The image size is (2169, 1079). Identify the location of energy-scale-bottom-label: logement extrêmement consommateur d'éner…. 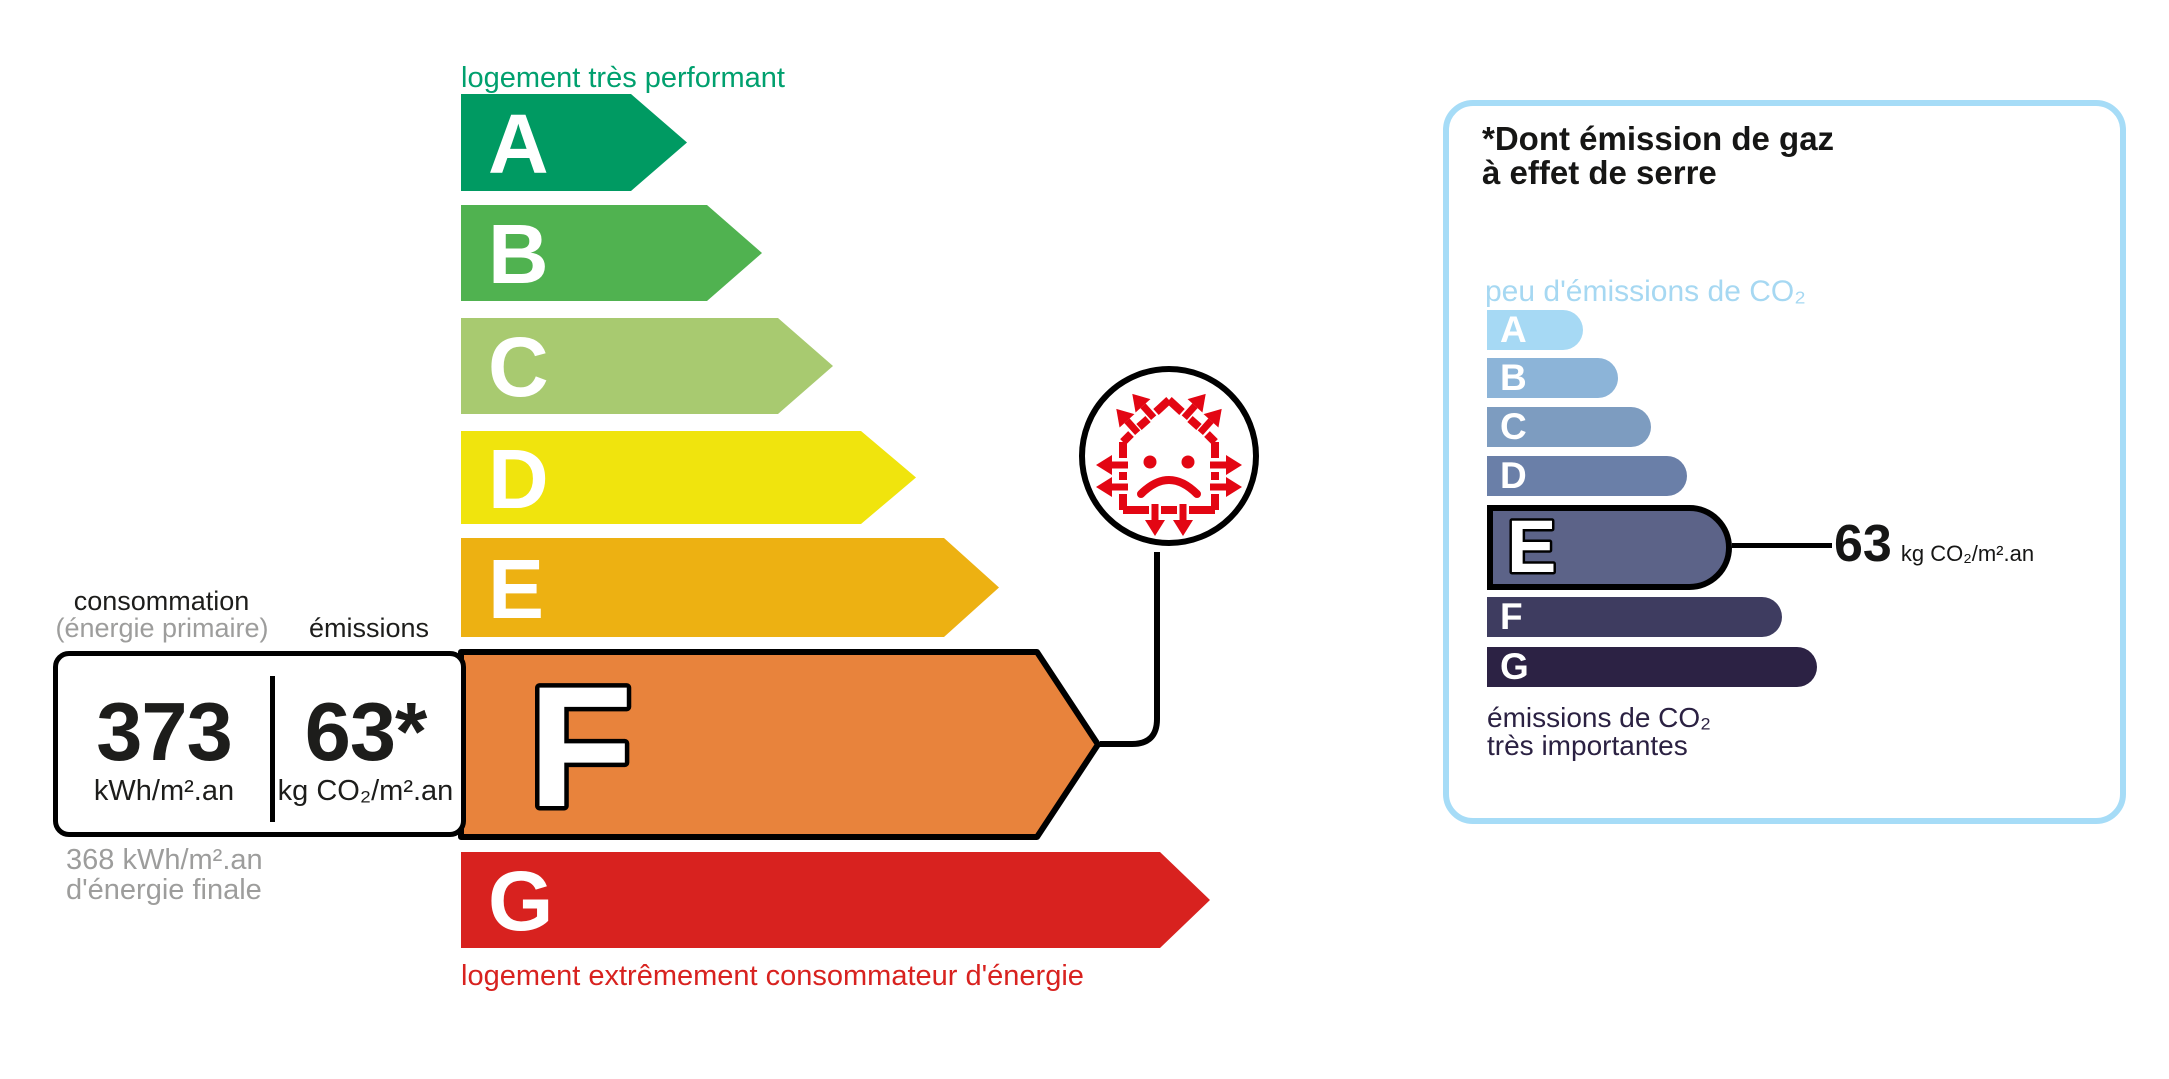
(772, 976).